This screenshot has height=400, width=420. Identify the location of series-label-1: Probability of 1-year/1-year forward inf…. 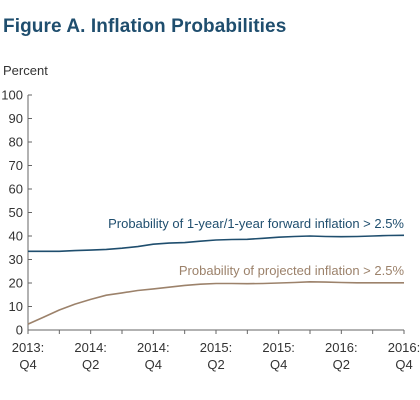
(256, 223).